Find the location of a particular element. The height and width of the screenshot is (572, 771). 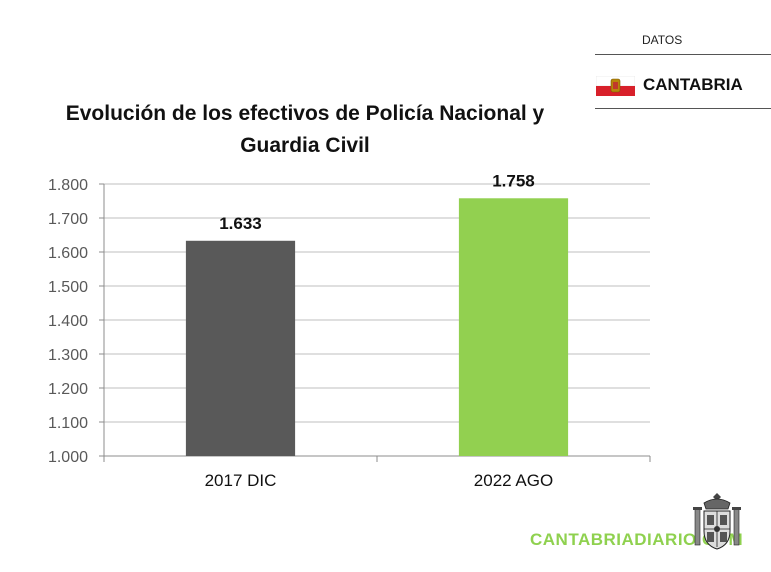

header-label: DATOS is located at coordinates (662, 40).